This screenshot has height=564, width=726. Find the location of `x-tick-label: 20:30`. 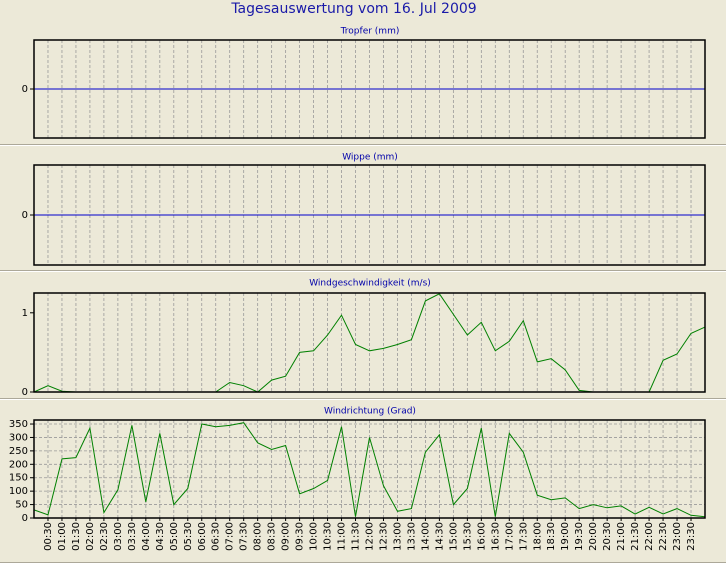

x-tick-label: 20:30 is located at coordinates (607, 536).